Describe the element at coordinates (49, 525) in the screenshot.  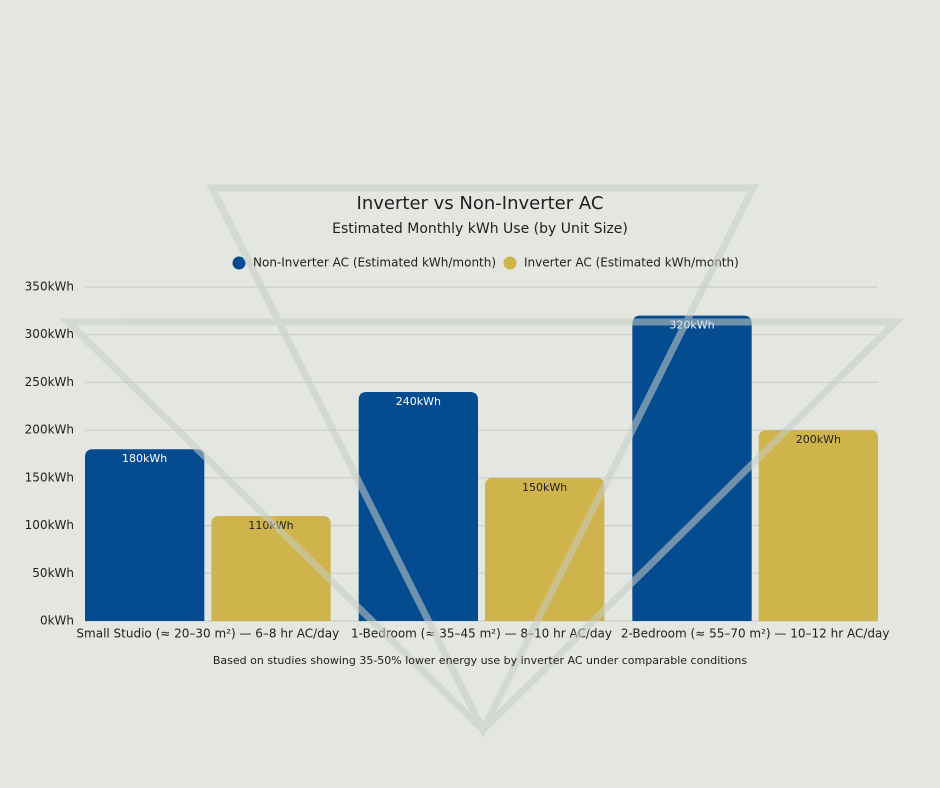
I see `y-tick-label: 100kWh` at that location.